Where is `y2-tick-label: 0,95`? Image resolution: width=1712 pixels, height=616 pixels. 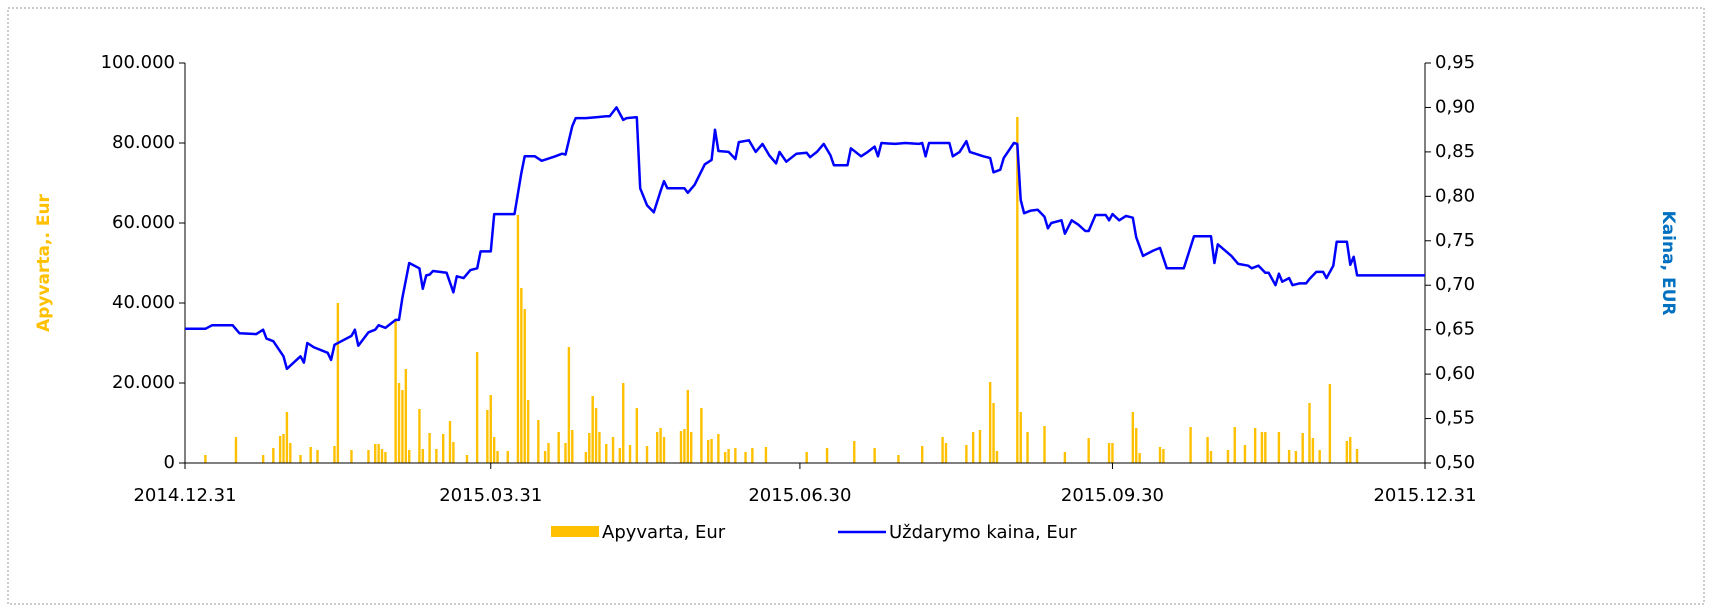
y2-tick-label: 0,95 is located at coordinates (1455, 62).